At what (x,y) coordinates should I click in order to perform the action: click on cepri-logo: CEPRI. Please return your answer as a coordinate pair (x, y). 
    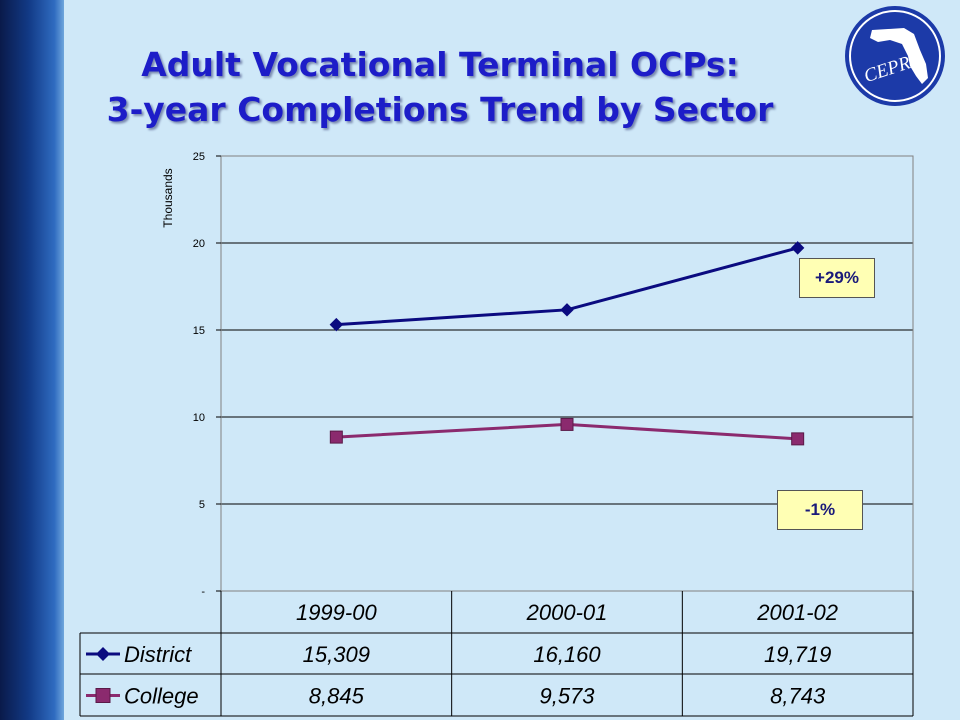
    Looking at the image, I should click on (895, 56).